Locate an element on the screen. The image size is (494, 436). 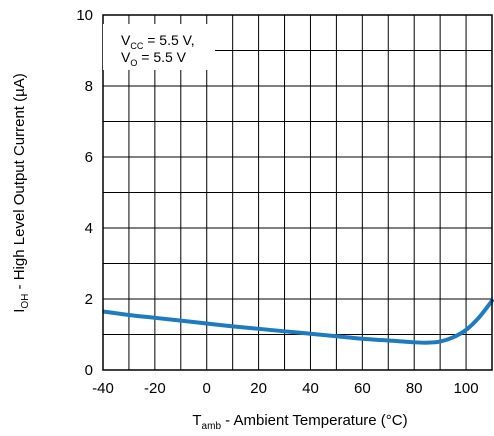
chart-series-layer is located at coordinates (298, 321).